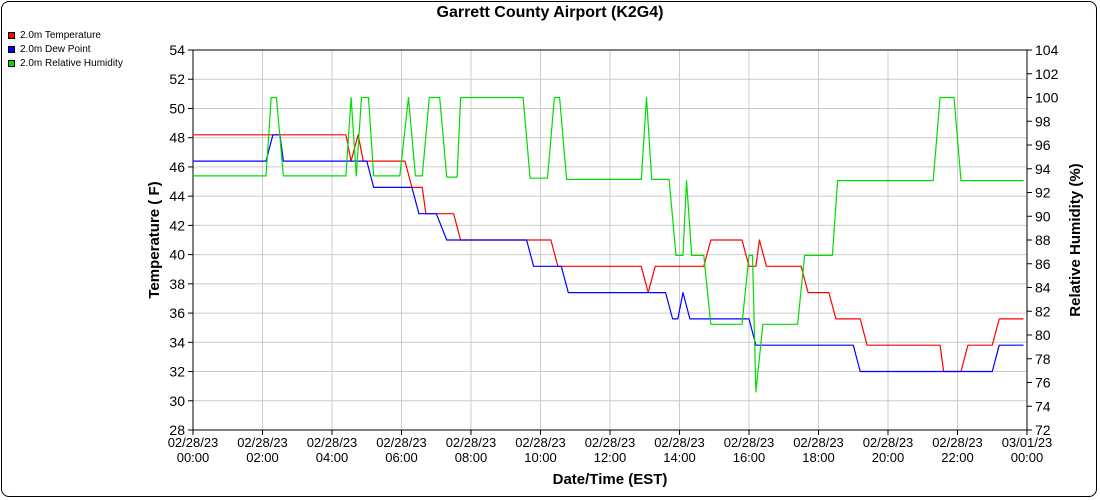 The image size is (1100, 500). What do you see at coordinates (177, 79) in the screenshot?
I see `y-left-tick-label: 52` at bounding box center [177, 79].